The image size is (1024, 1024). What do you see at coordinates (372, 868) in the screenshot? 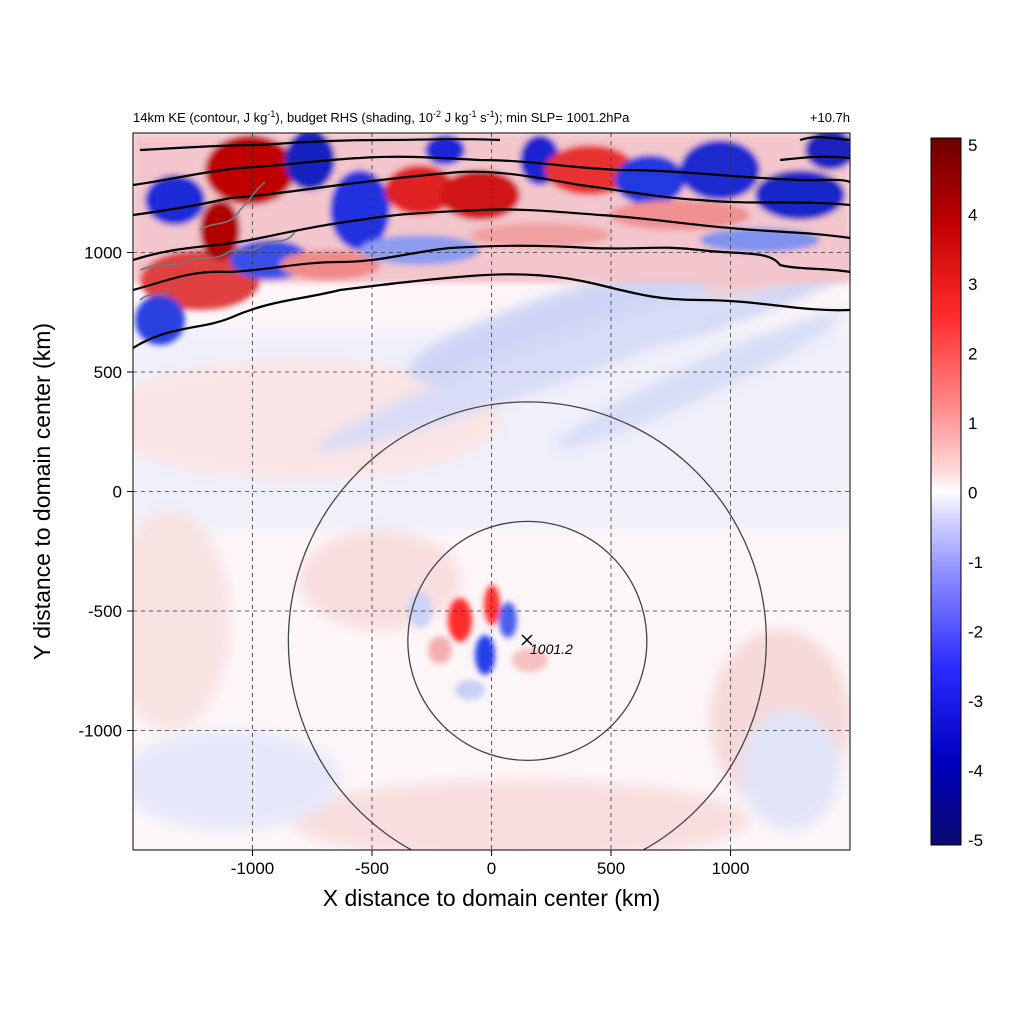
I see `x-tick-label: -500` at bounding box center [372, 868].